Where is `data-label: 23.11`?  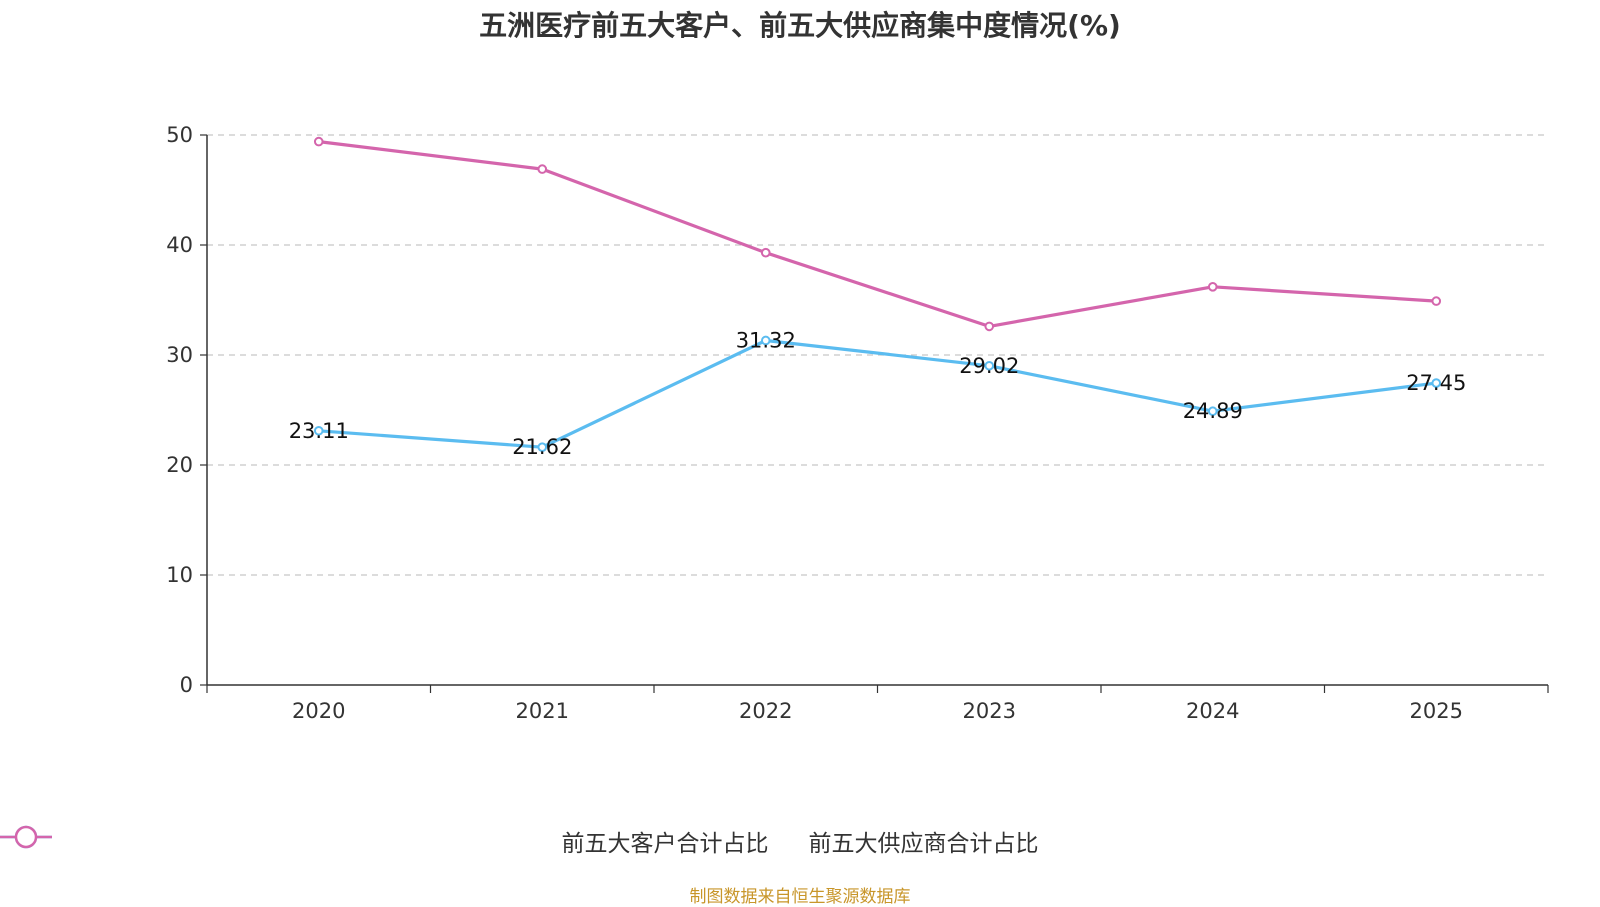
data-label: 23.11 is located at coordinates (319, 431).